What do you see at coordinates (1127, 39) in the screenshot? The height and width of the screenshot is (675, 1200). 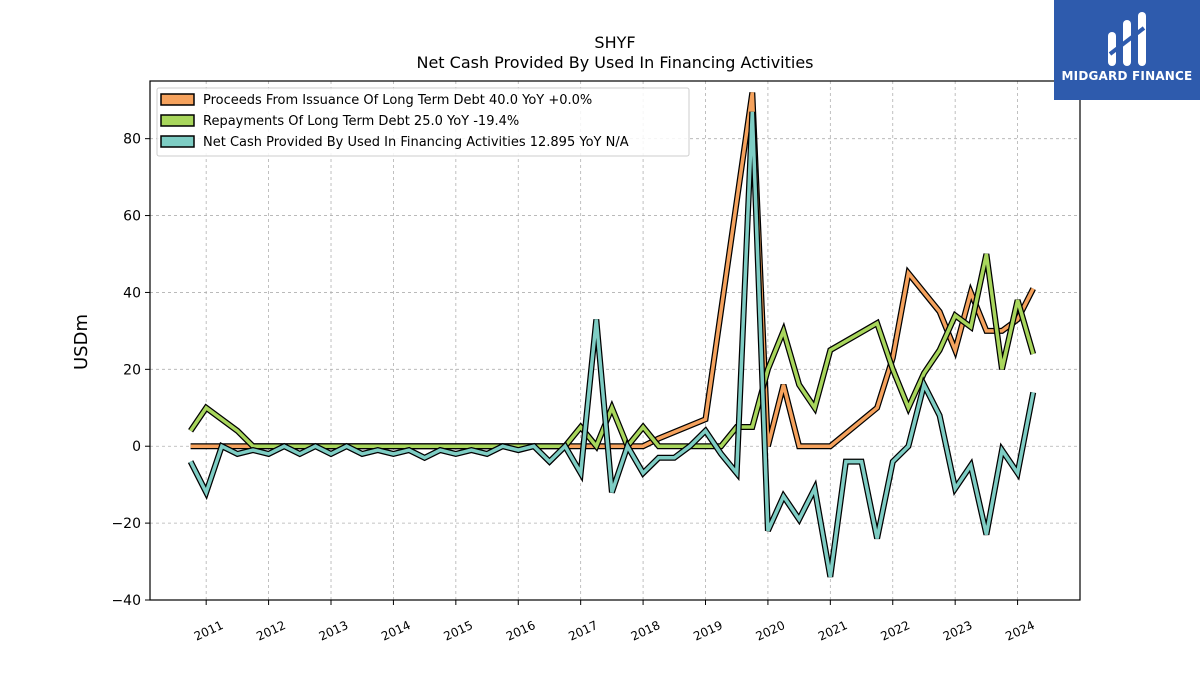 I see `midgard-logo-icon` at bounding box center [1127, 39].